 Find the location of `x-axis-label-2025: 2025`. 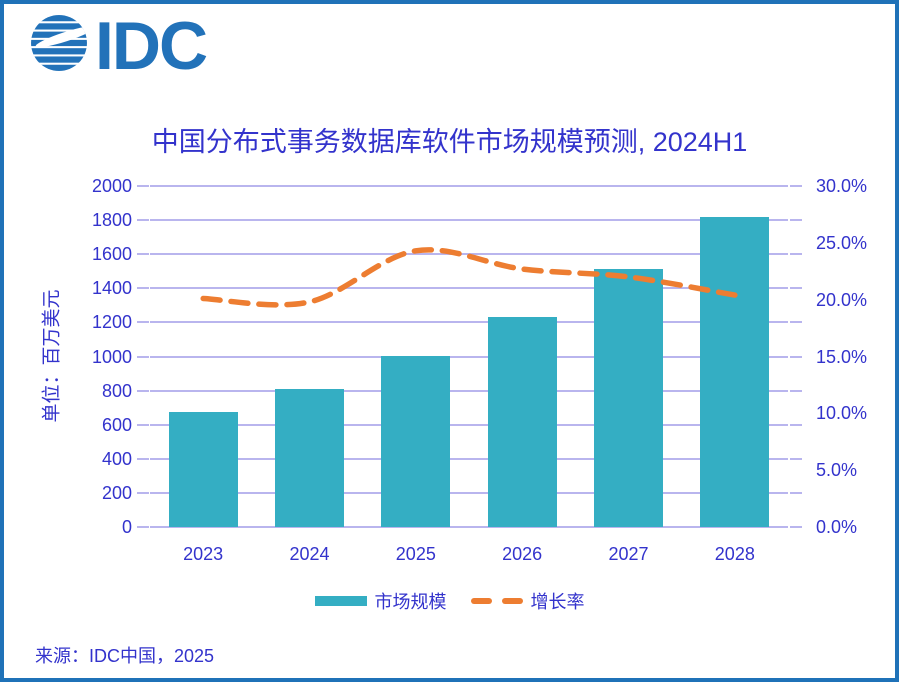

x-axis-label-2025: 2025 is located at coordinates (415, 554).